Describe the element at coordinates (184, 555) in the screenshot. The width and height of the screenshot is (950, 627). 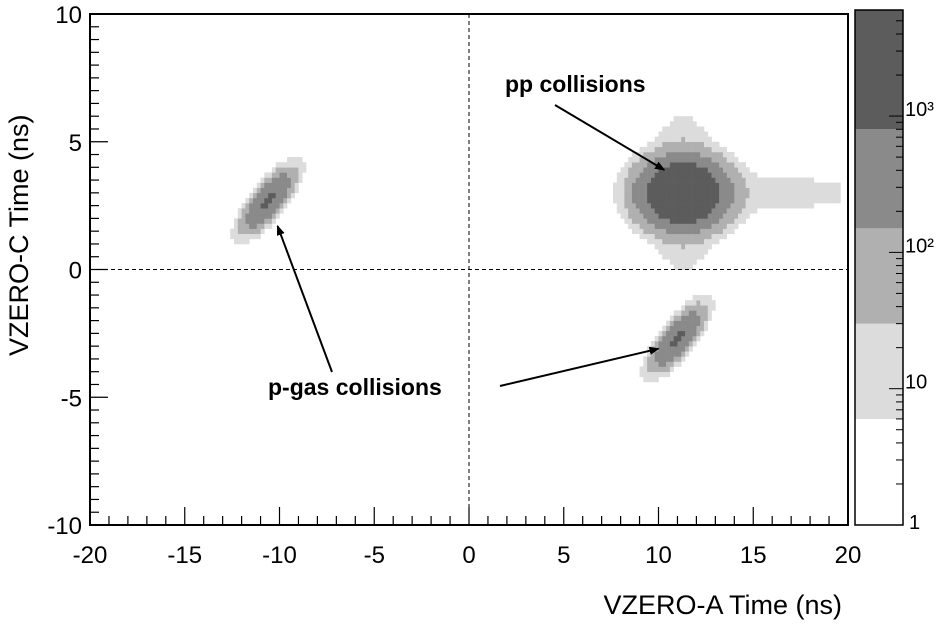
I see `x-tick-label: -15` at that location.